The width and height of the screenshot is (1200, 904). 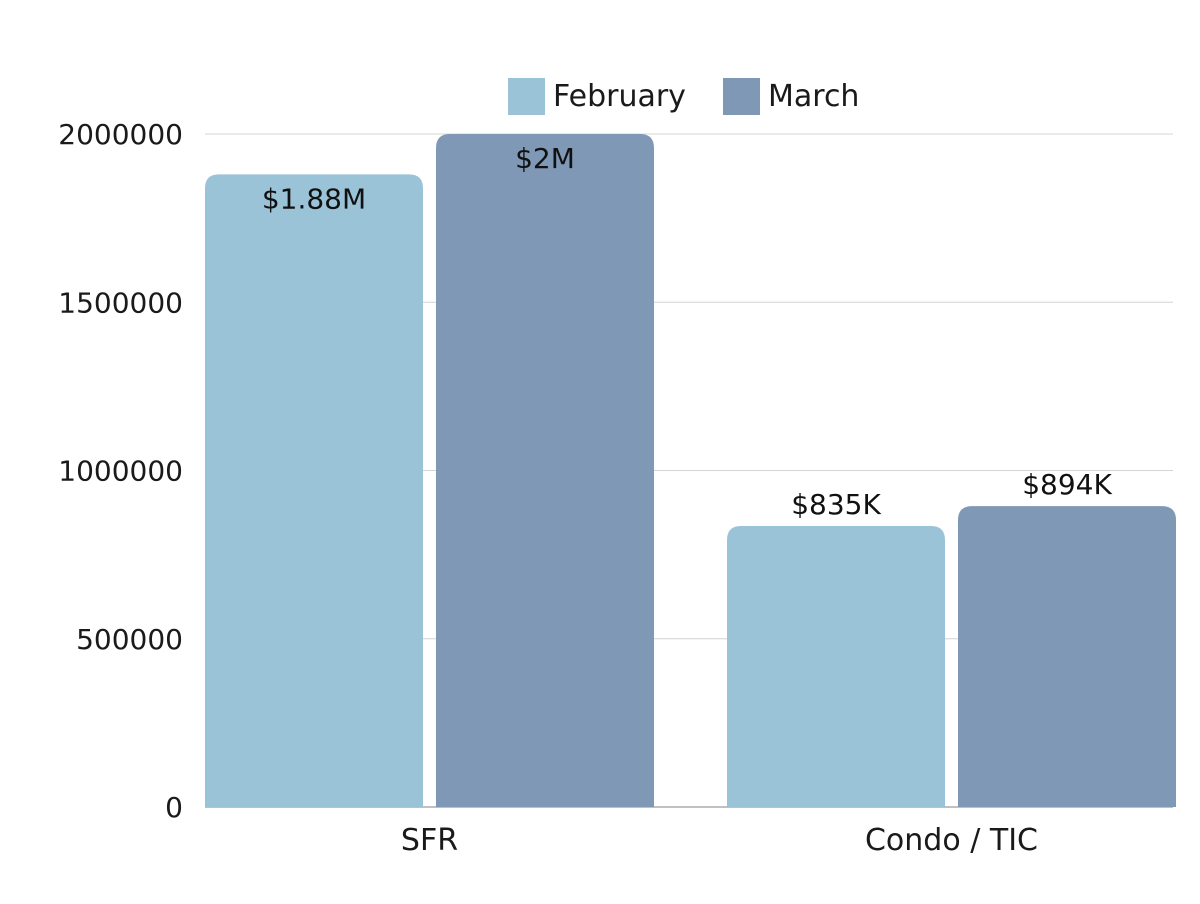 I want to click on y-tick-label: 1000000, so click(x=120, y=471).